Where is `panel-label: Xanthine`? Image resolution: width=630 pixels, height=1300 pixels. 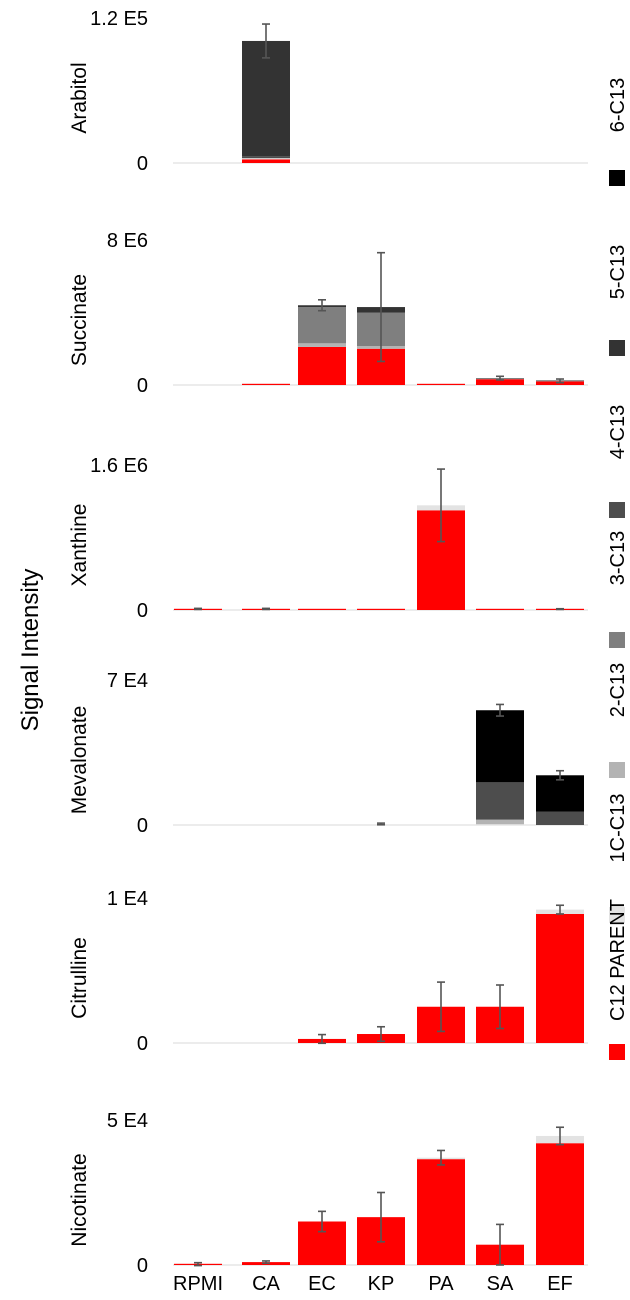
panel-label: Xanthine is located at coordinates (79, 545).